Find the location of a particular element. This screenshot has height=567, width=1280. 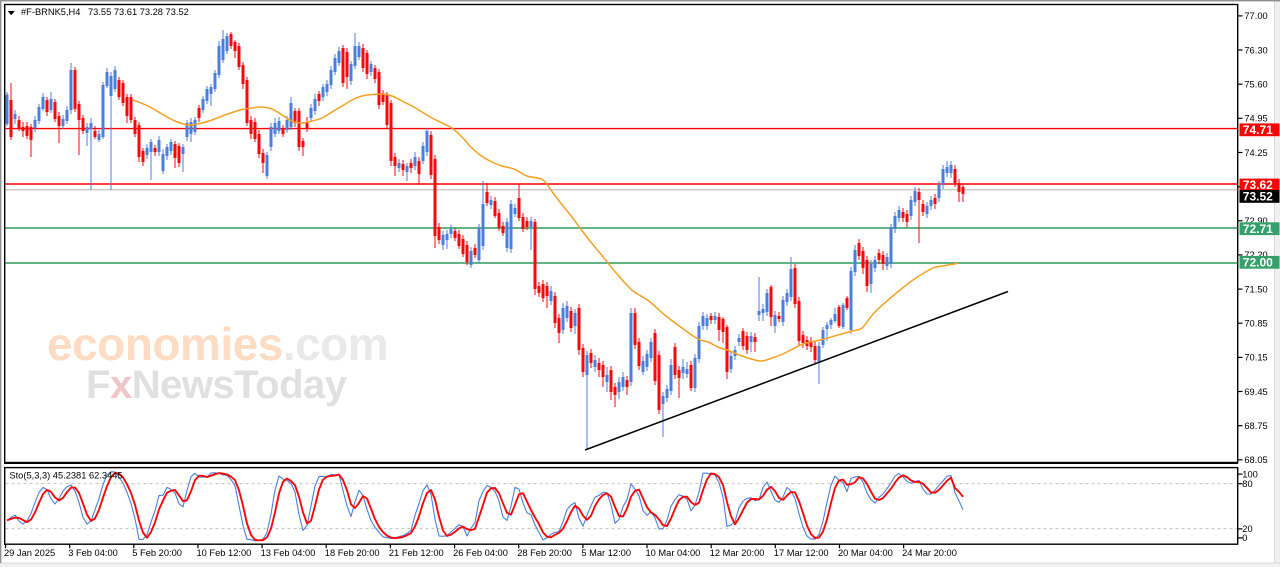

svg-text: FxNewsToday is located at coordinates (217, 385).